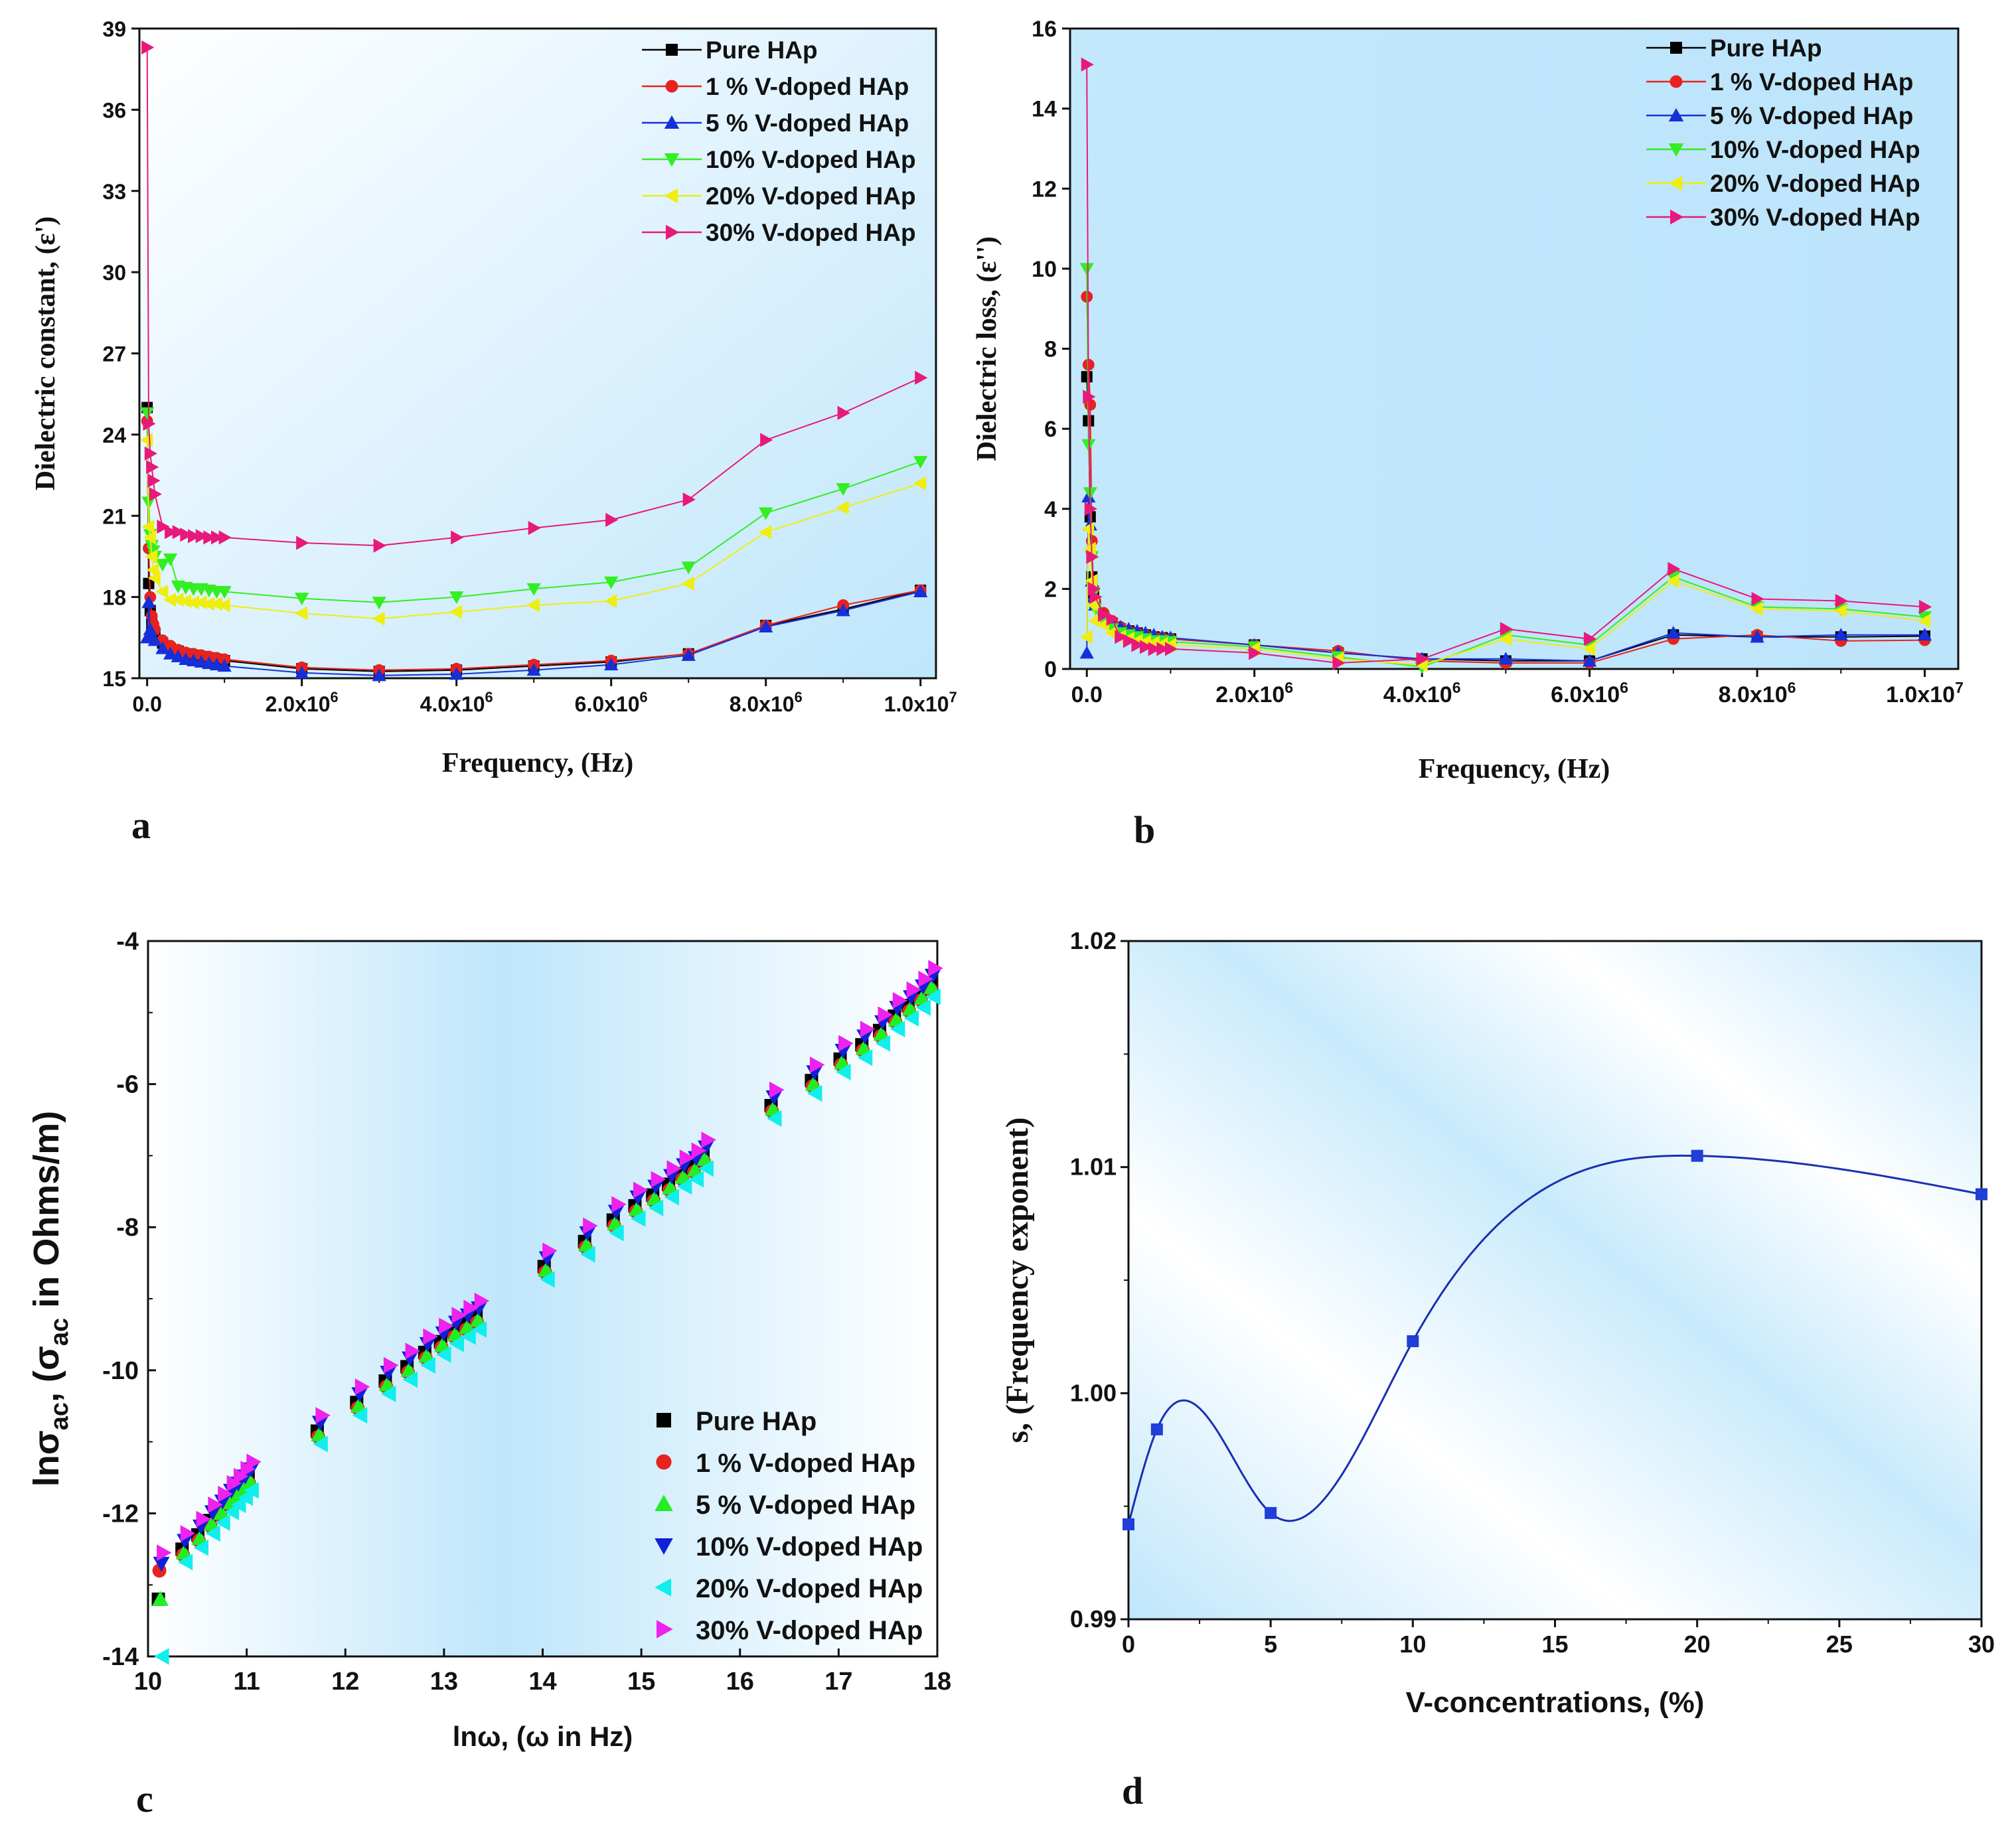 This screenshot has width=2016, height=1825. I want to click on y-tick-label: 4, so click(1051, 510).